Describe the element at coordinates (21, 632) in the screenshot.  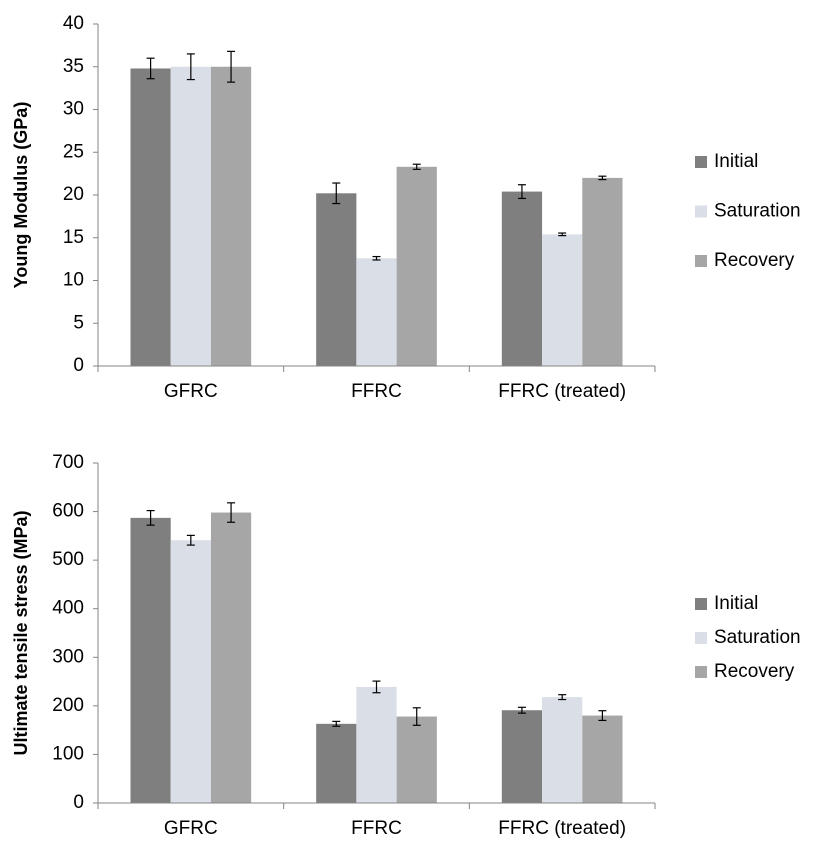
I see `y-axis-title: Ultimate tensile stress (MPa)` at that location.